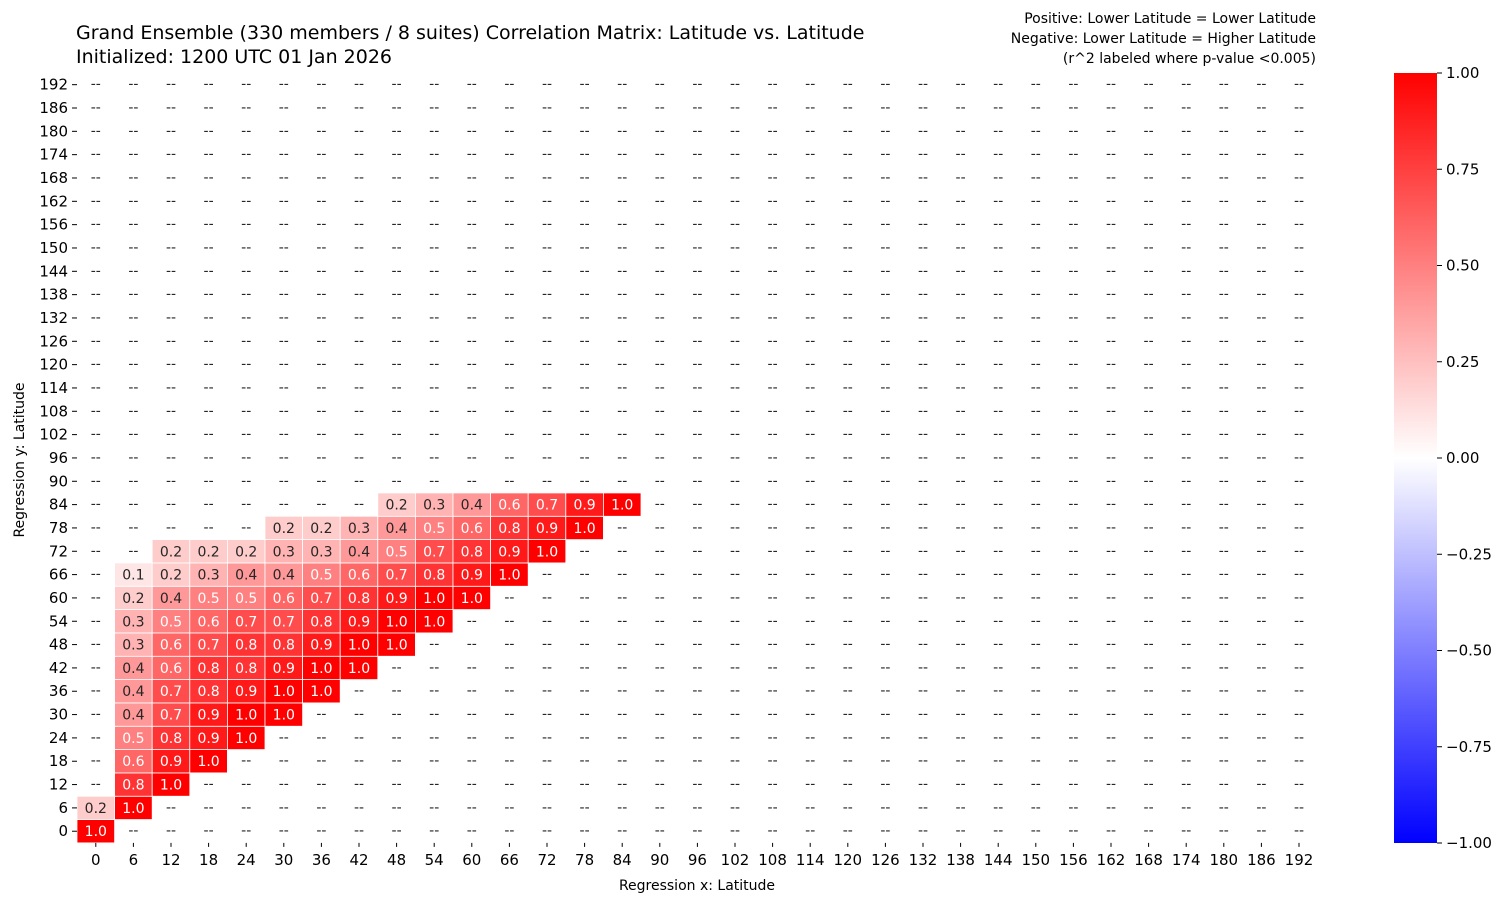 This screenshot has height=907, width=1503. What do you see at coordinates (53, 248) in the screenshot?
I see `y-tick-label: 150` at bounding box center [53, 248].